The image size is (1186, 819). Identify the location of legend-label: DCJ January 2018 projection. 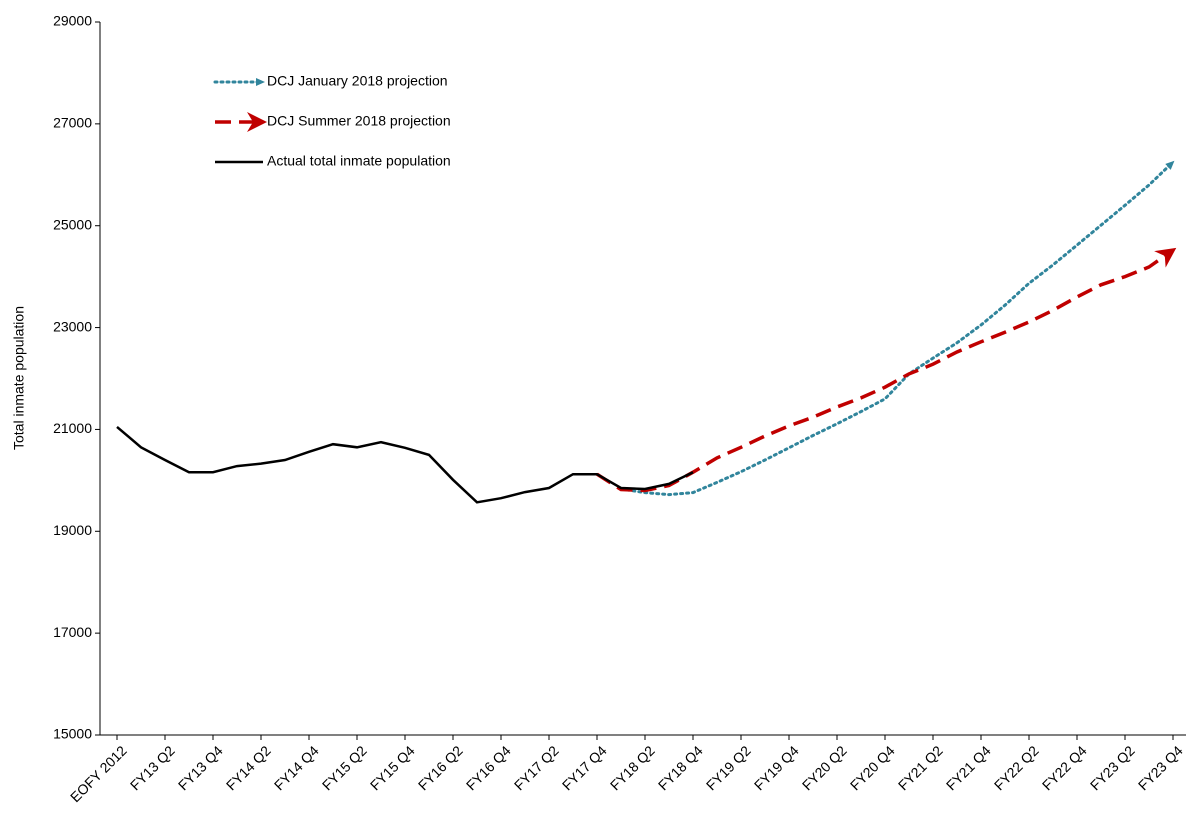
(357, 81).